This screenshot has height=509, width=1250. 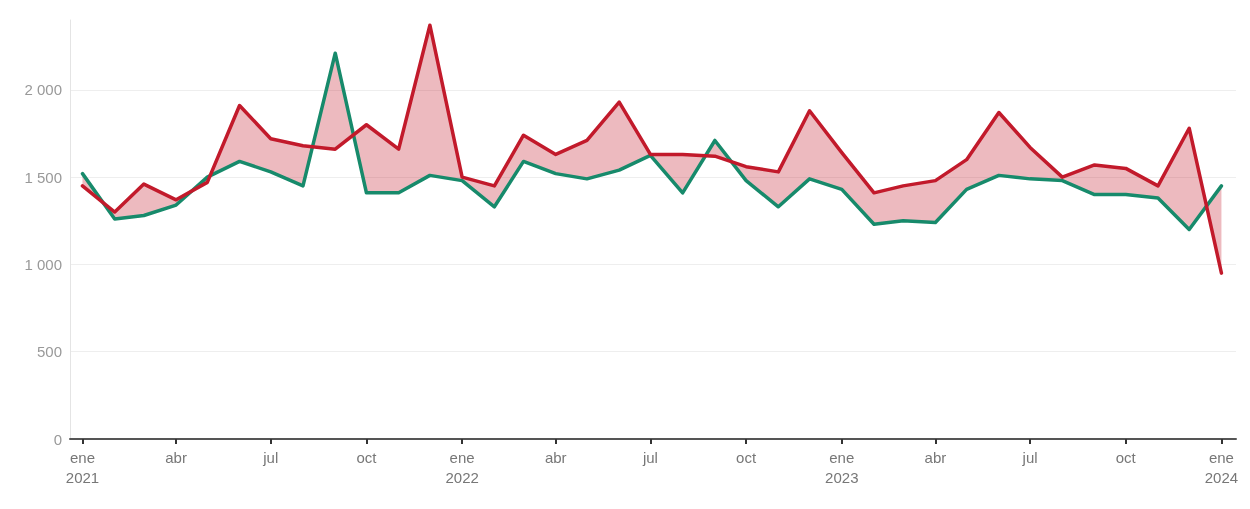 I want to click on y-tick-label: 1 500, so click(x=43, y=177).